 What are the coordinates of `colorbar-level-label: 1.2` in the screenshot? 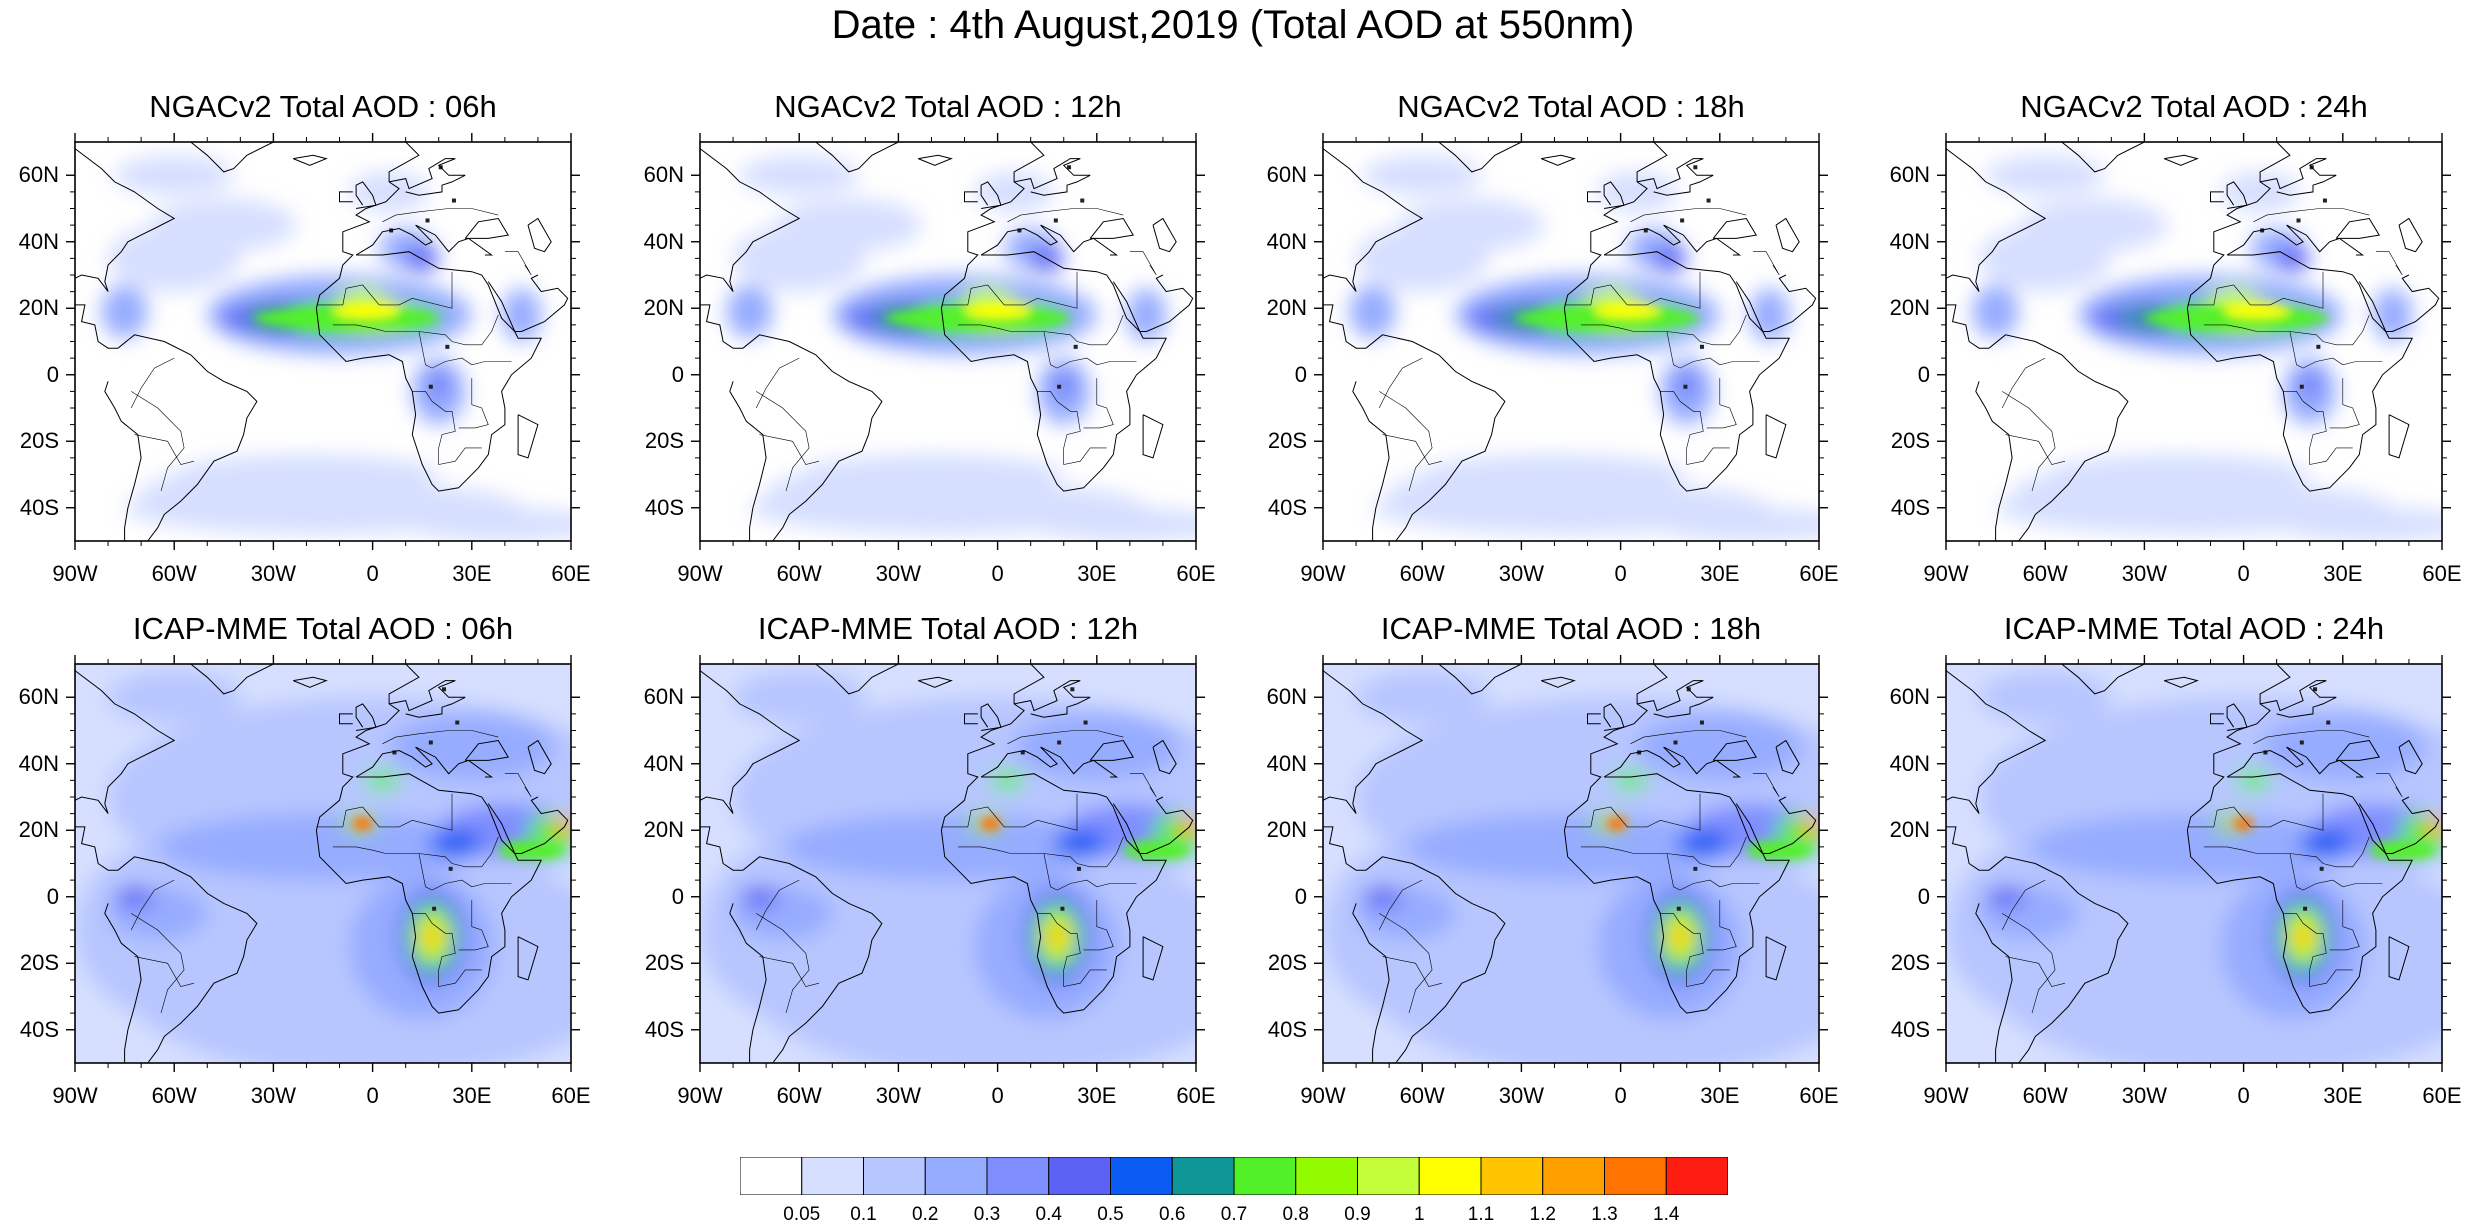 It's located at (1542, 1214).